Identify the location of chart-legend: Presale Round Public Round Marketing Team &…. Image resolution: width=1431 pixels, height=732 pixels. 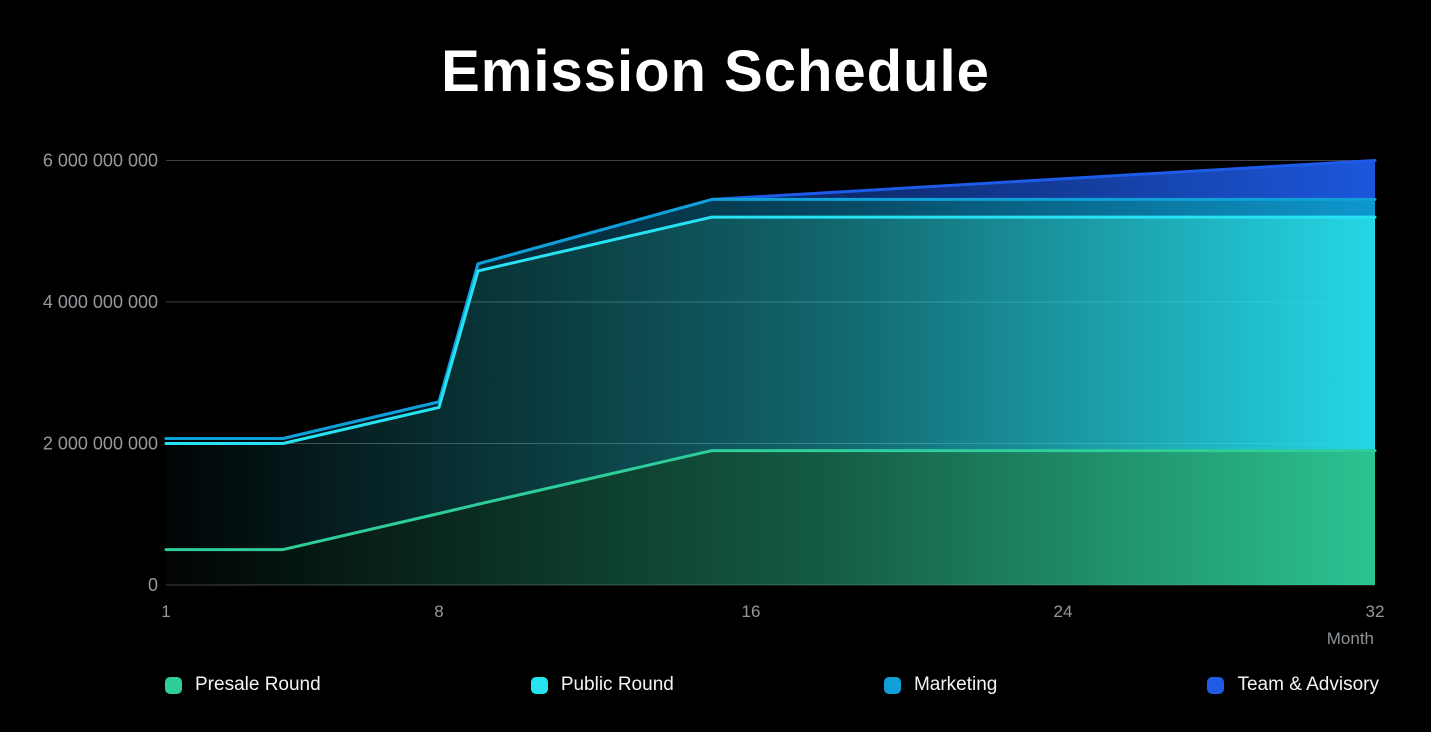
(772, 685).